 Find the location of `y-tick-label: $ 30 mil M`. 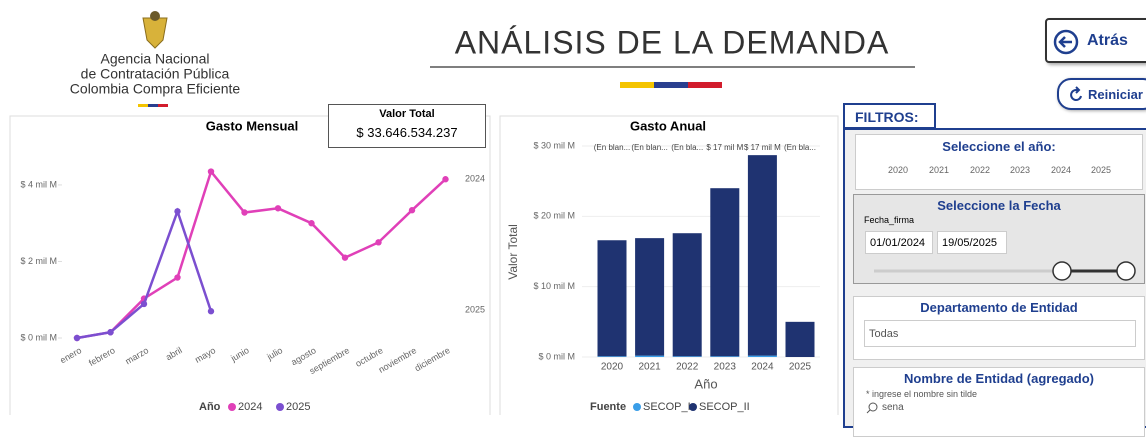

y-tick-label: $ 30 mil M is located at coordinates (554, 145).